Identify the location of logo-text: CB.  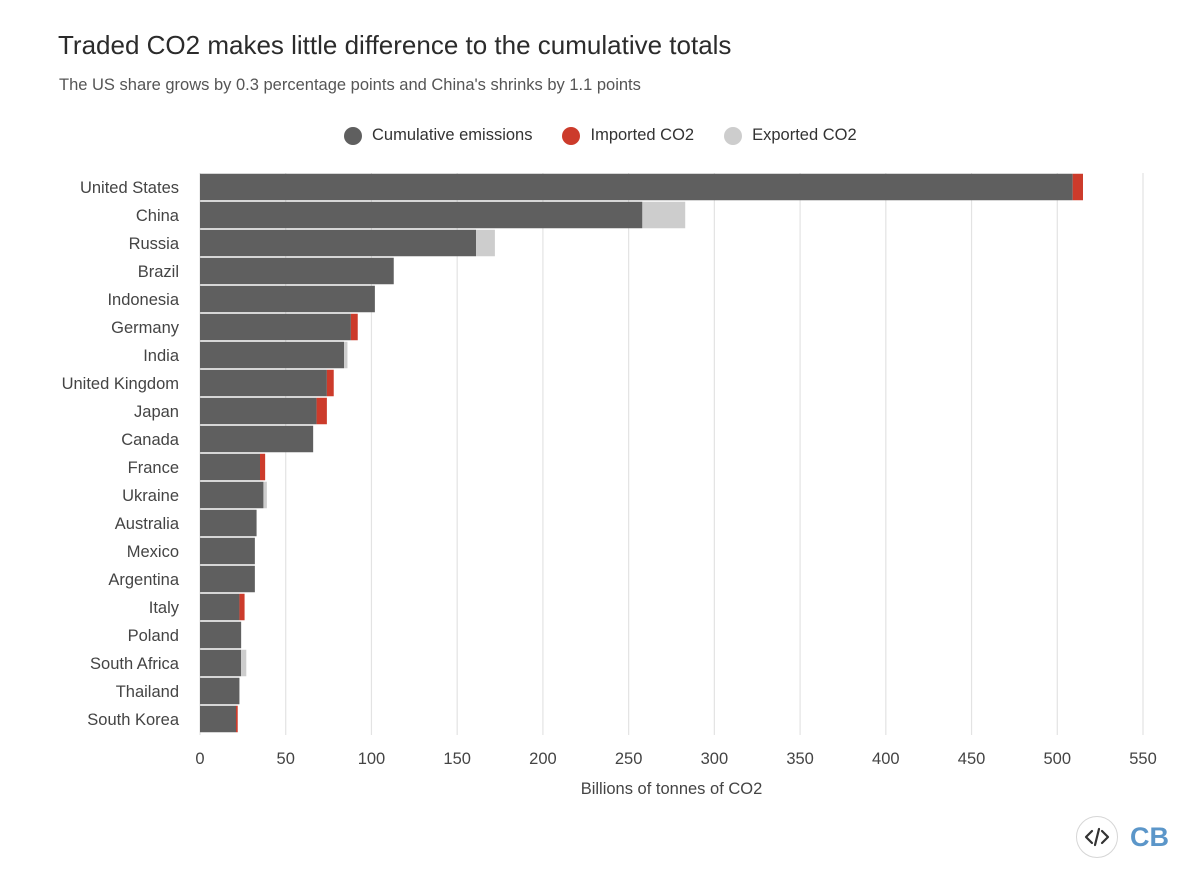
(1149, 836).